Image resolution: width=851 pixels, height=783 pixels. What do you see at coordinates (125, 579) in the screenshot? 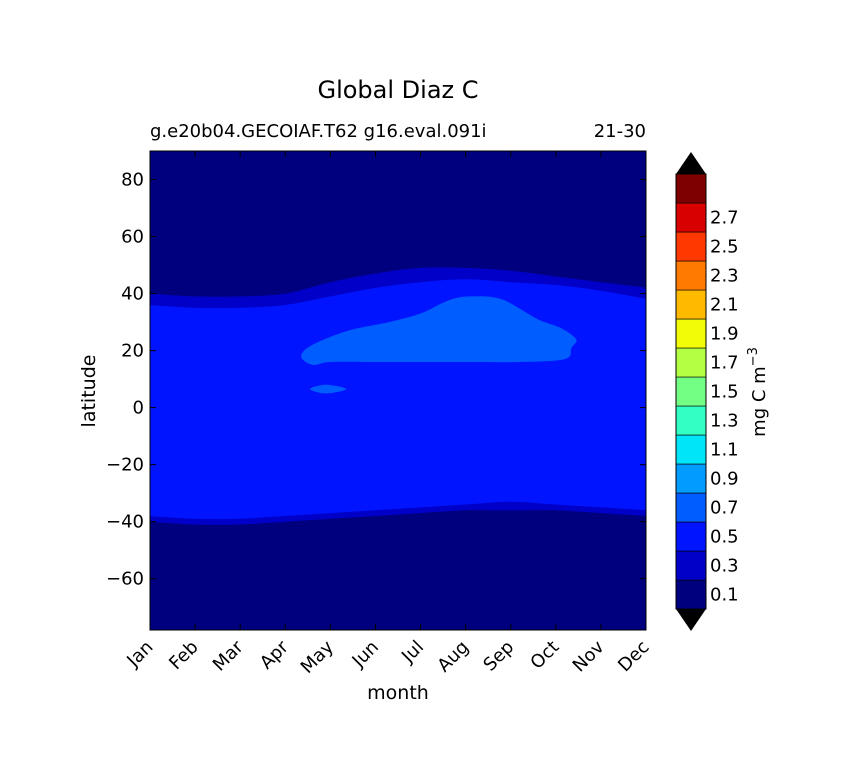
I see `y-tick-label: −60` at bounding box center [125, 579].